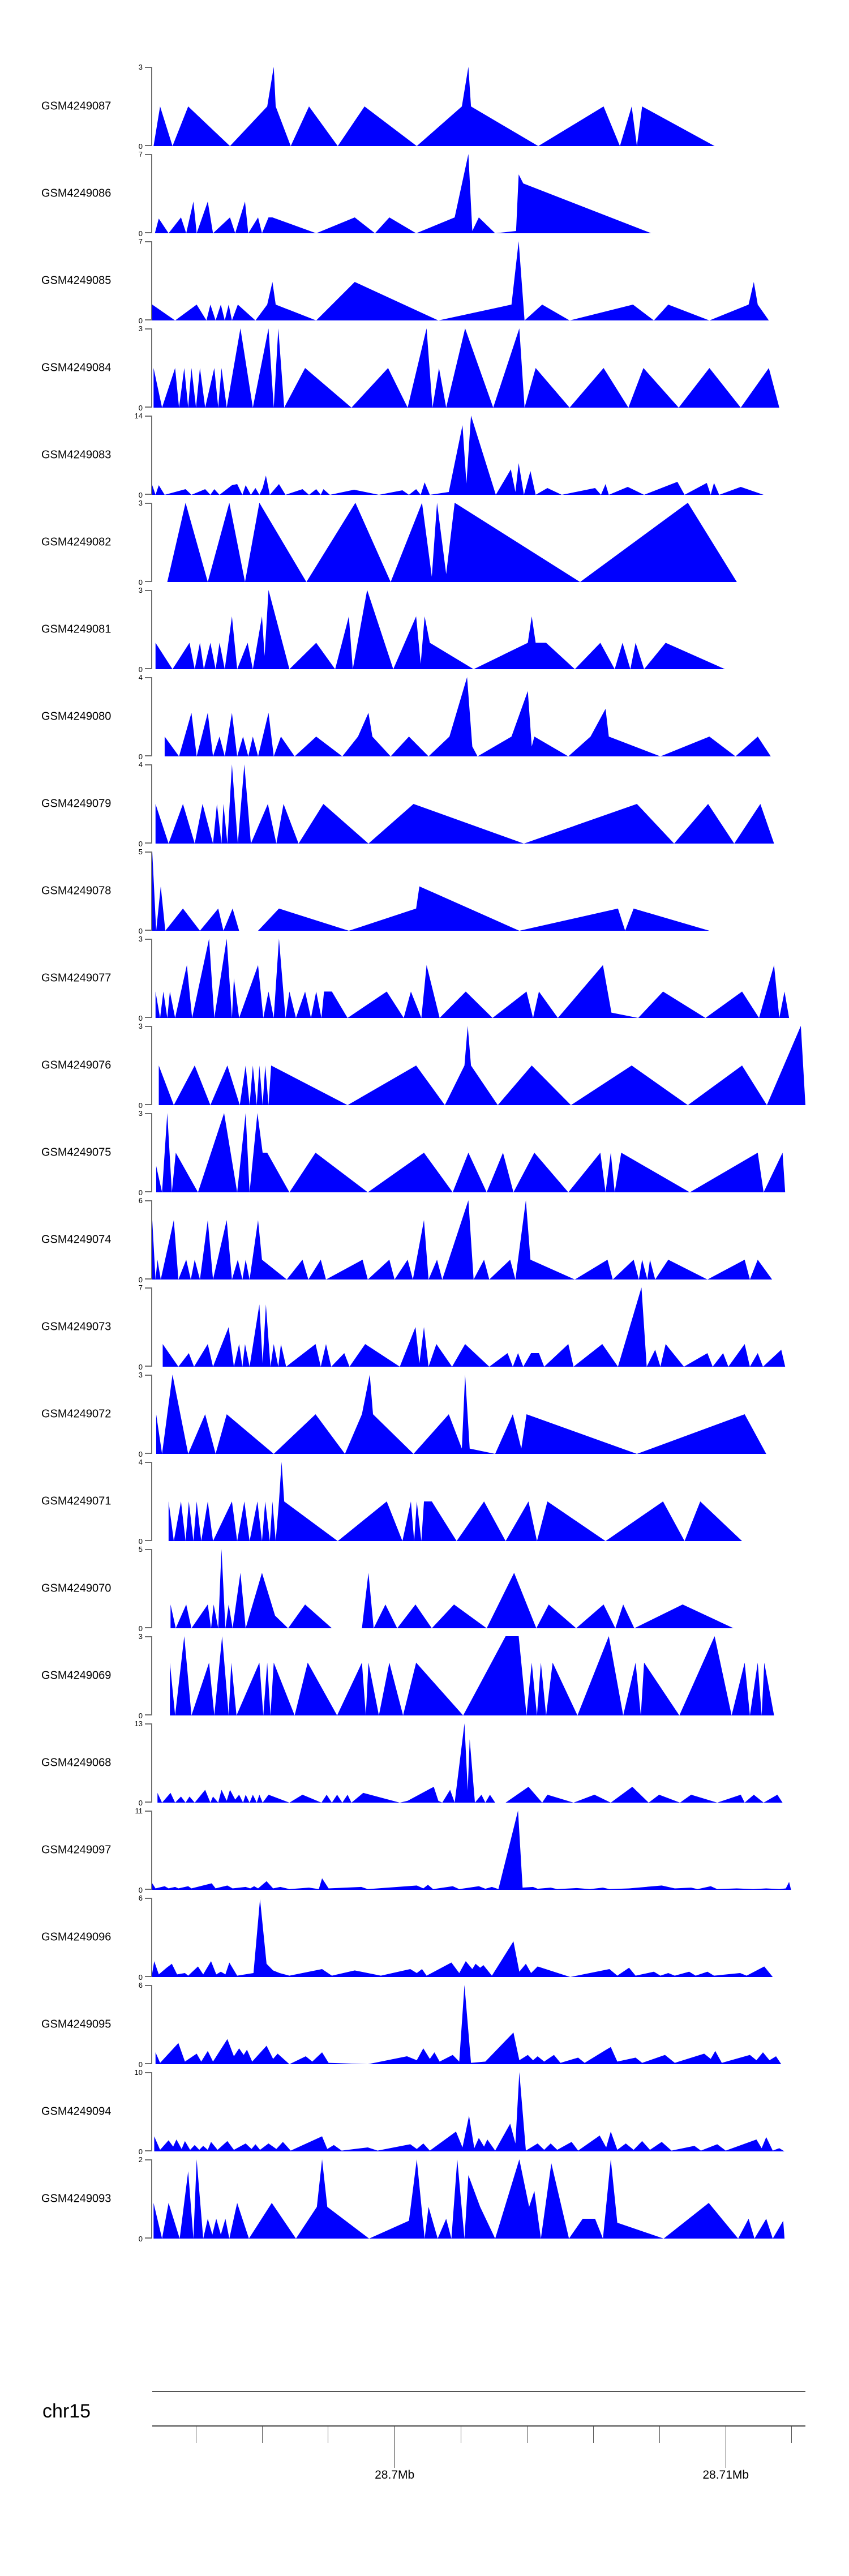 This screenshot has height=2576, width=849. I want to click on track-label: GSM4249087, so click(76, 106).